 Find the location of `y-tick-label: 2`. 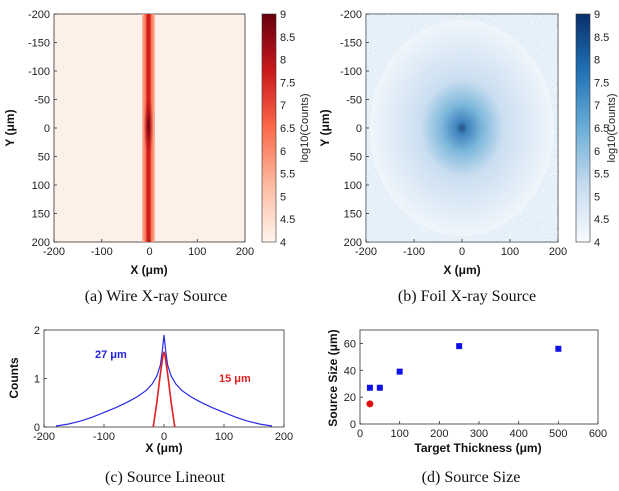

y-tick-label: 2 is located at coordinates (37, 331).